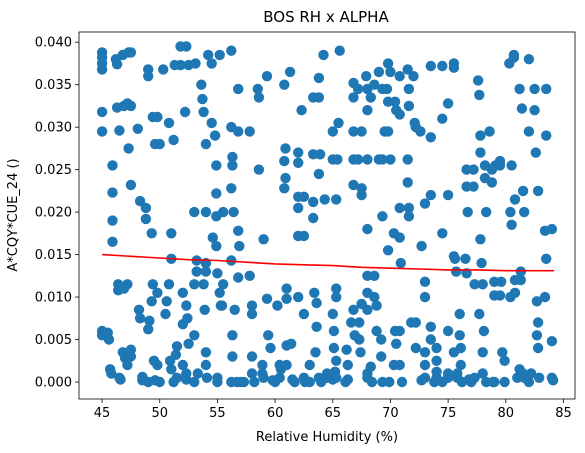  Describe the element at coordinates (275, 413) in the screenshot. I see `x-tick-label: 60` at that location.